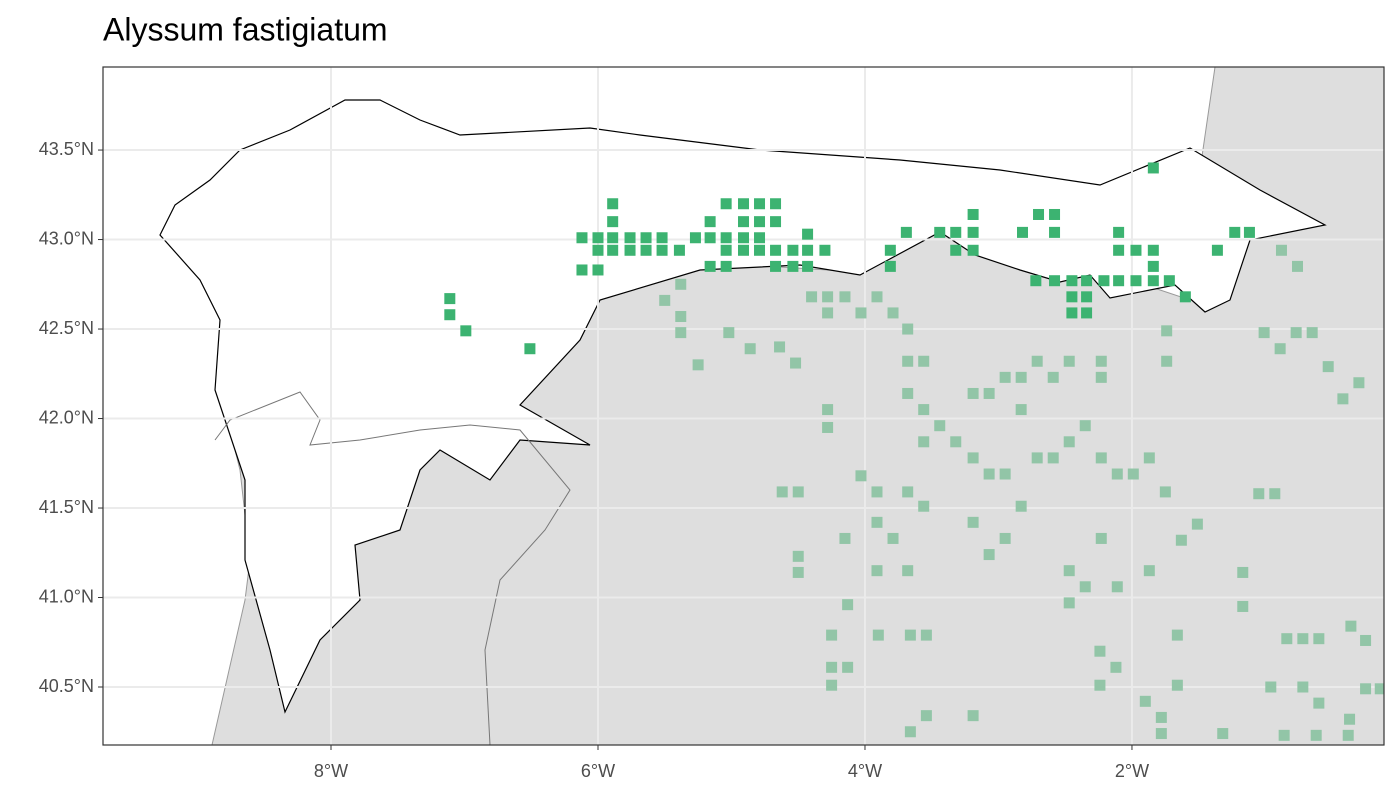  I want to click on border-line, so click(392, 568).